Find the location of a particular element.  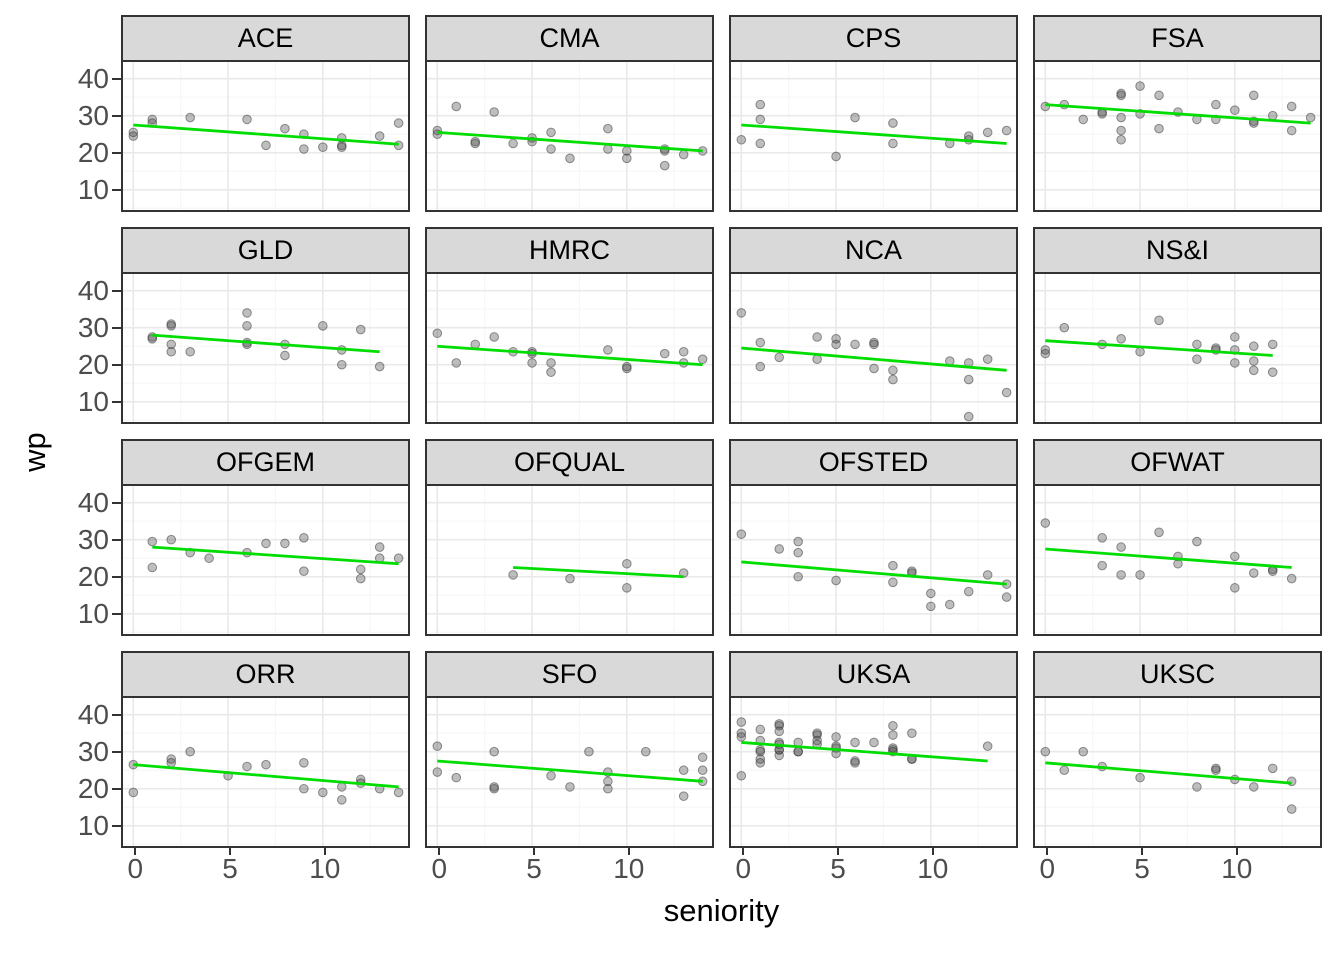

facet-strip: FSA is located at coordinates (1177, 38).